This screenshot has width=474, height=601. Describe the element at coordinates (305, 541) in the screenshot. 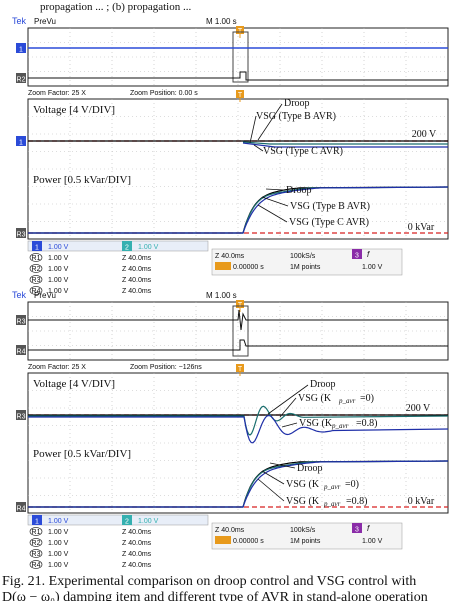

I see `points-readout: 1M points` at that location.